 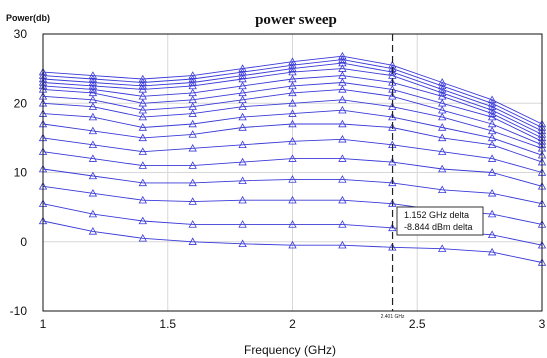 What do you see at coordinates (21, 103) in the screenshot?
I see `y-tick-label: 20` at bounding box center [21, 103].